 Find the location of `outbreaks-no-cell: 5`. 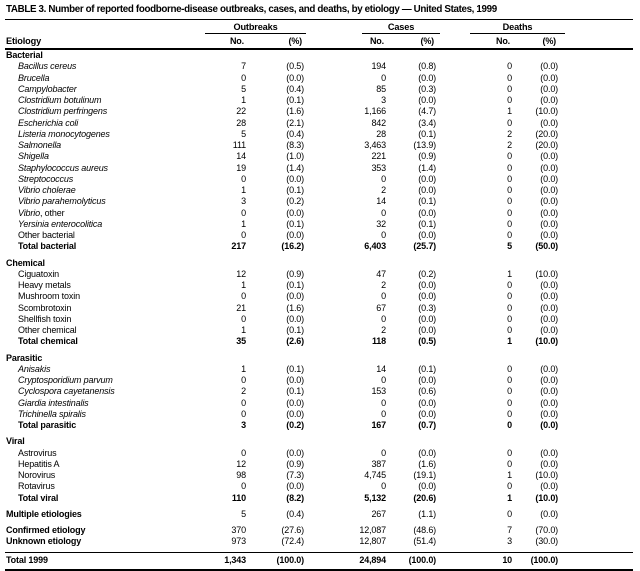

outbreaks-no-cell: 5 is located at coordinates (243, 133).